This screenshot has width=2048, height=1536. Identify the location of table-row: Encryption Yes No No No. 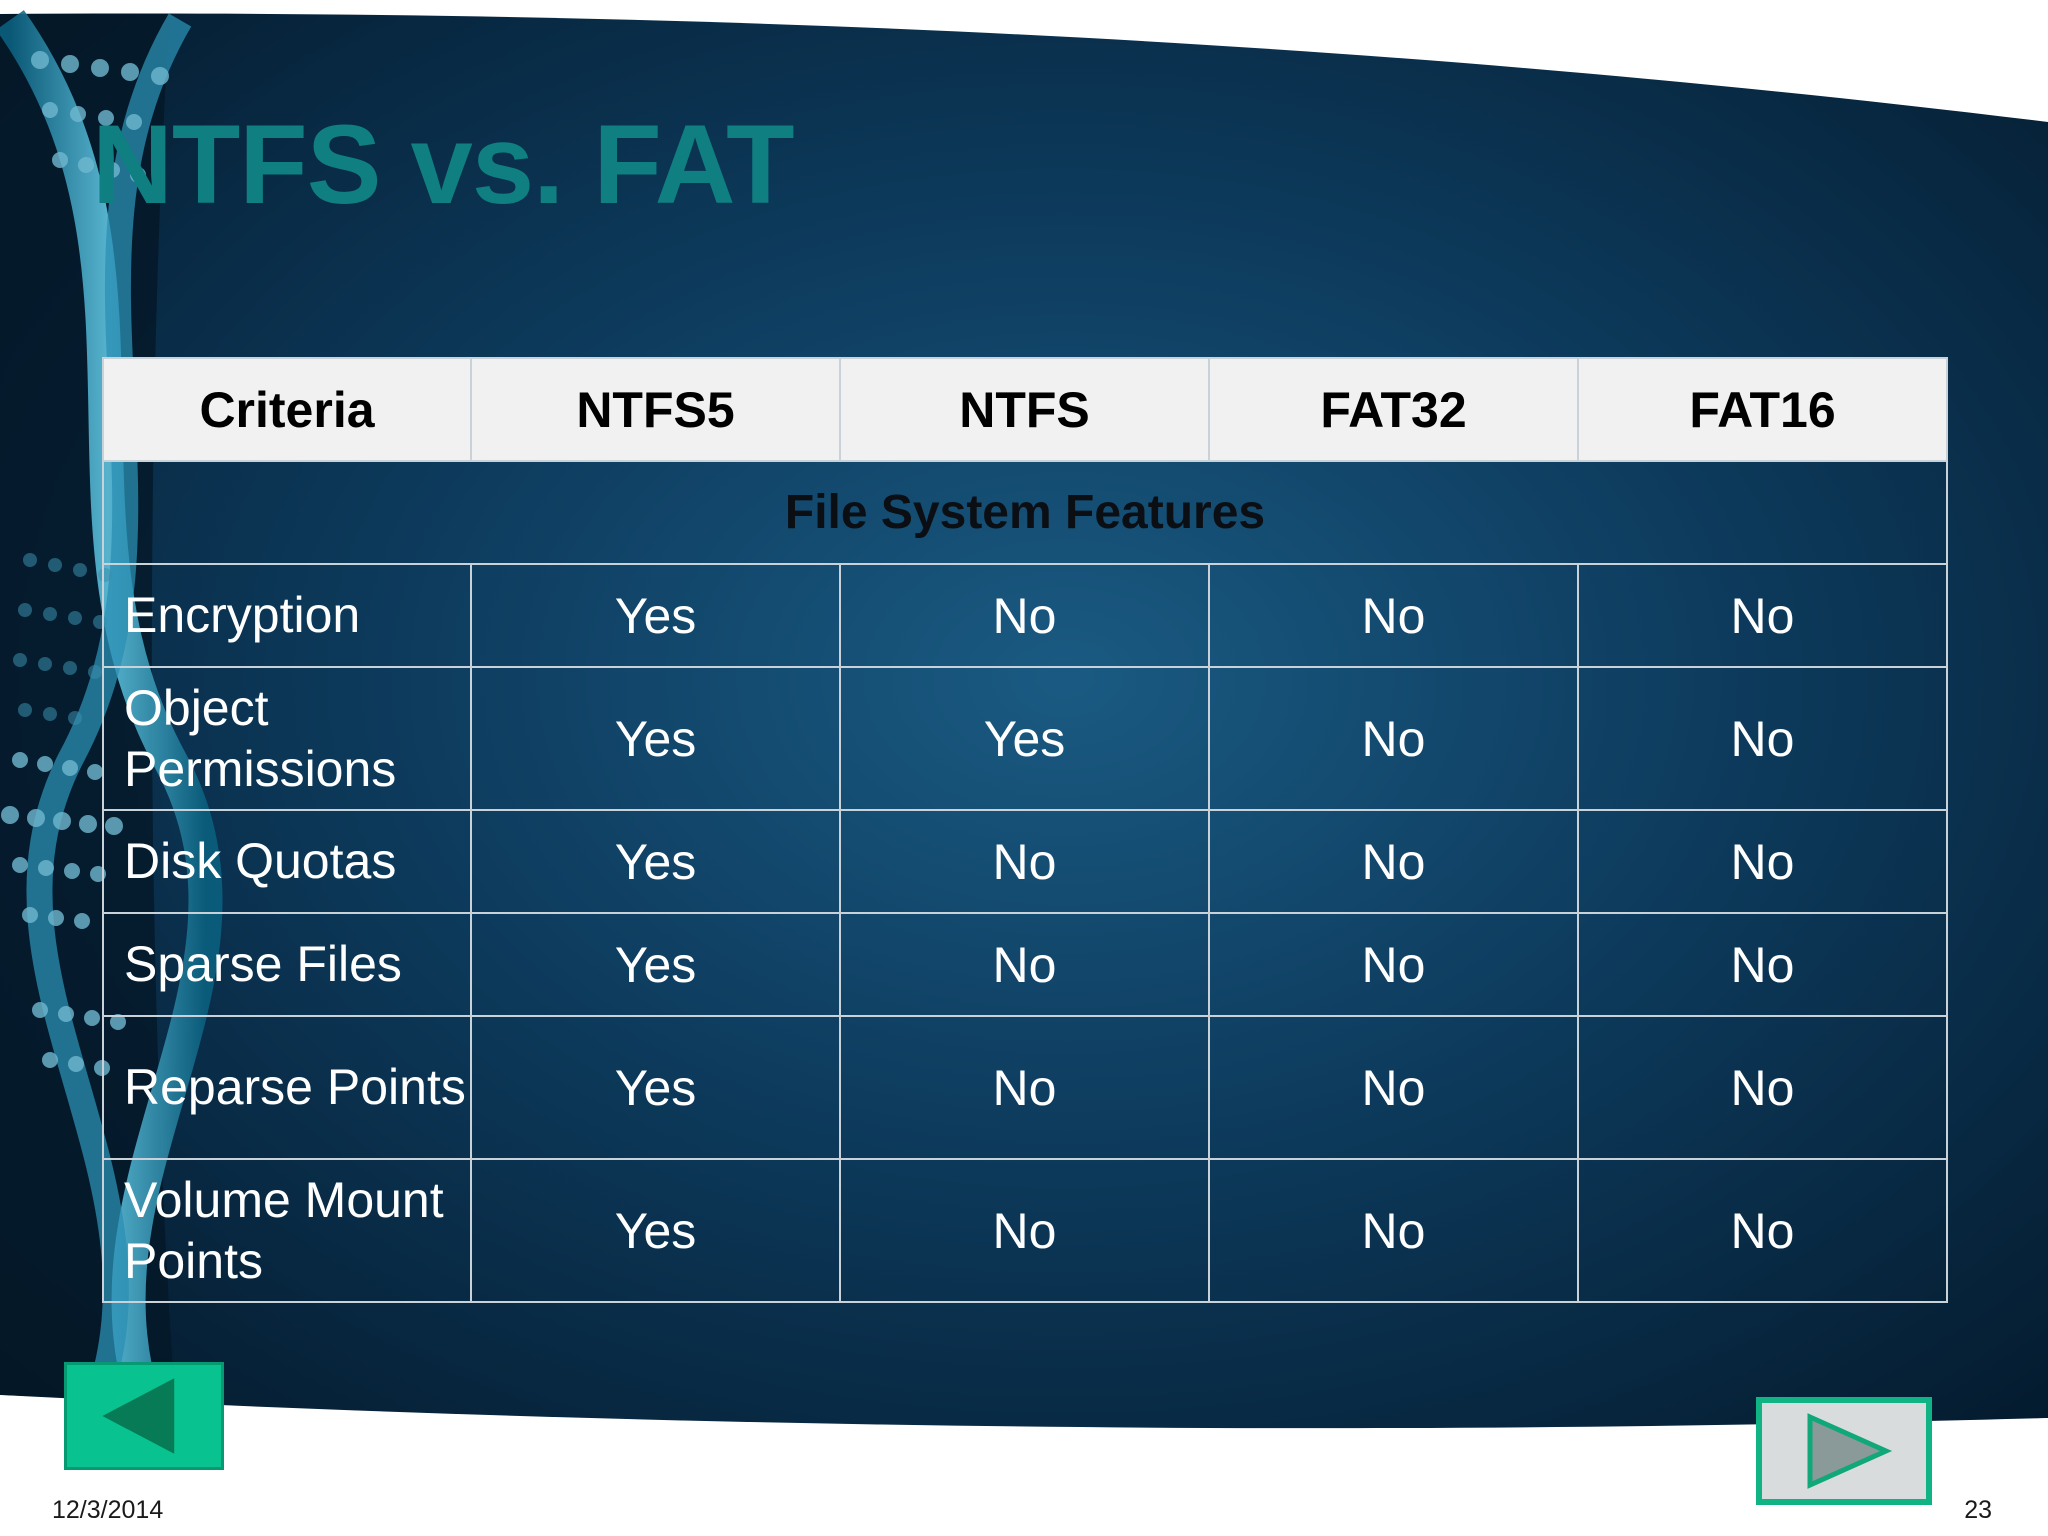
(1025, 615).